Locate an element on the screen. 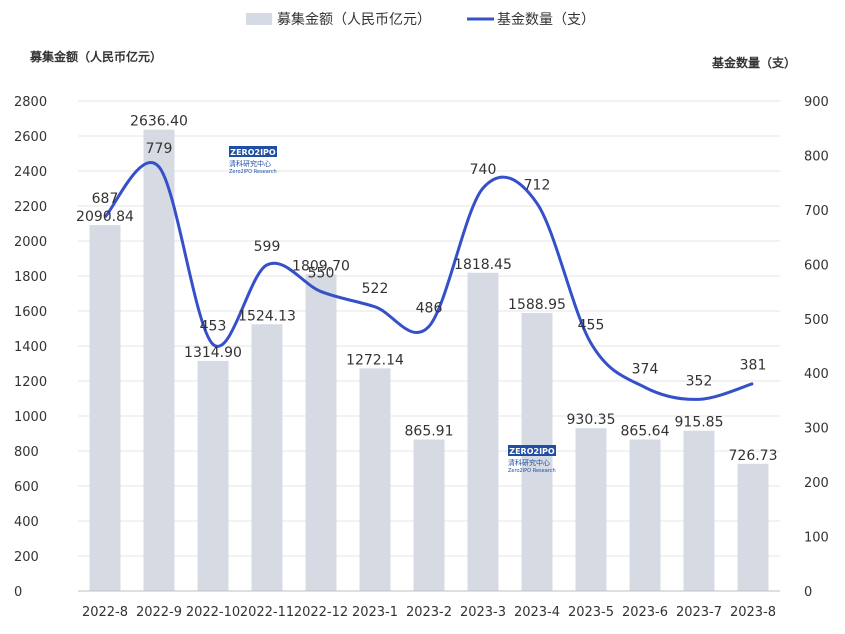 The image size is (845, 634). legend: 募集金额（人民币亿元） 基金数量（支） is located at coordinates (420, 19).